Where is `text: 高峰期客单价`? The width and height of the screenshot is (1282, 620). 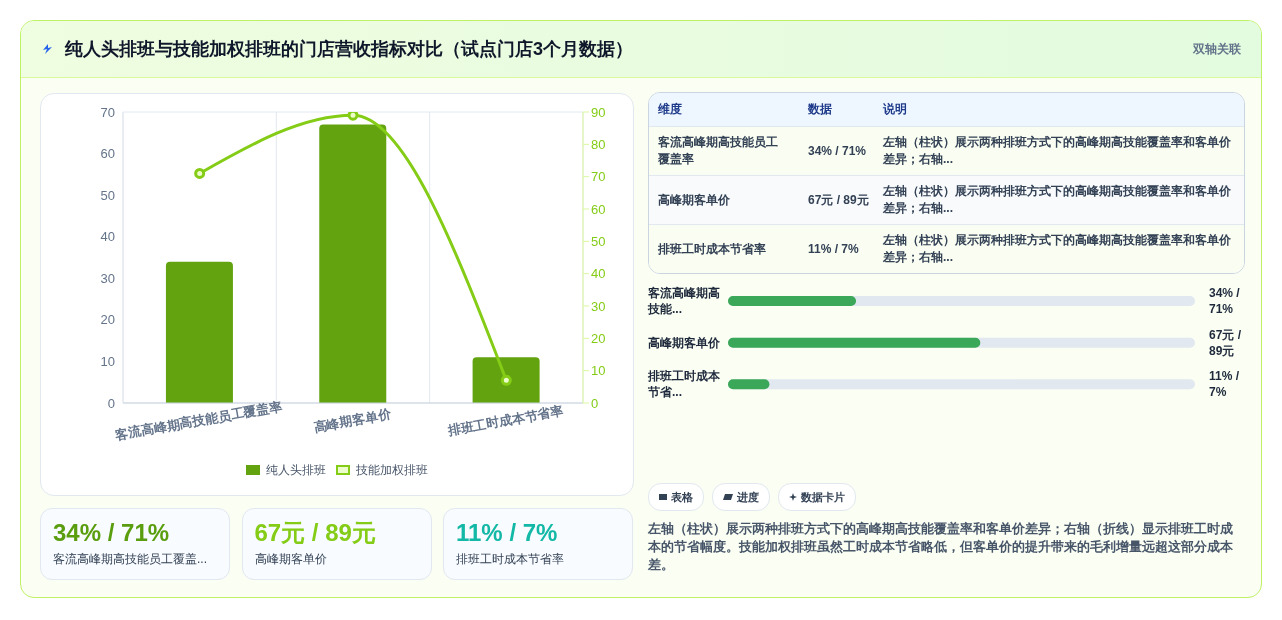 text: 高峰期客单价 is located at coordinates (291, 559).